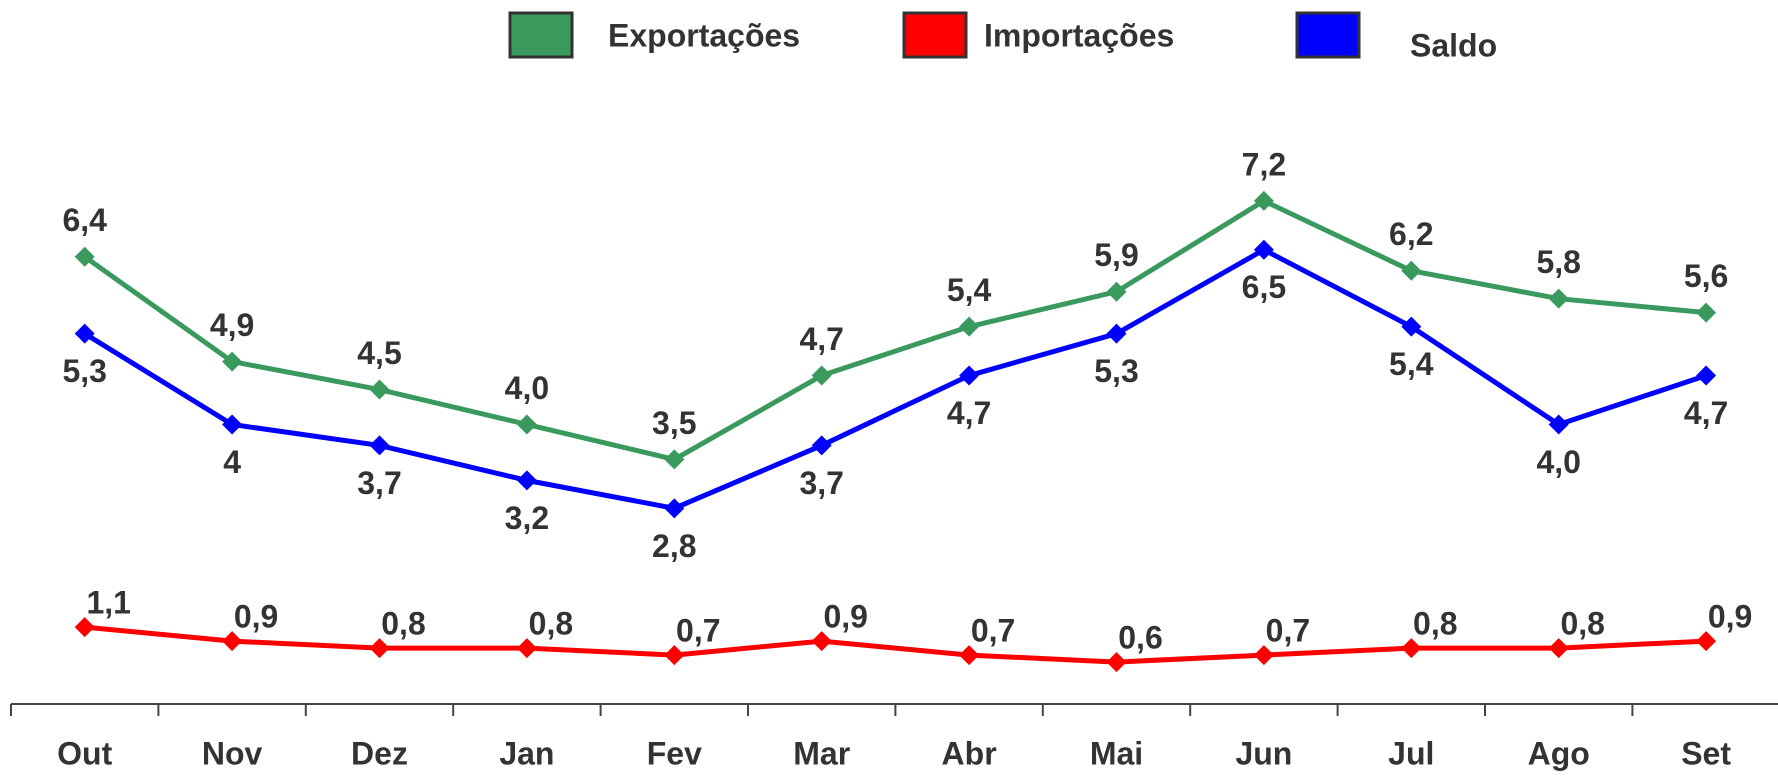 The height and width of the screenshot is (776, 1778). I want to click on x-tick-label: Jan, so click(526, 753).